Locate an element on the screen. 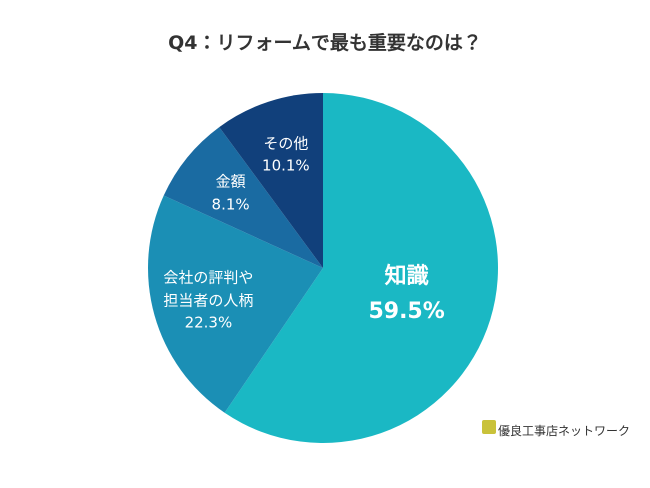  value-label: 10.1% is located at coordinates (286, 165).